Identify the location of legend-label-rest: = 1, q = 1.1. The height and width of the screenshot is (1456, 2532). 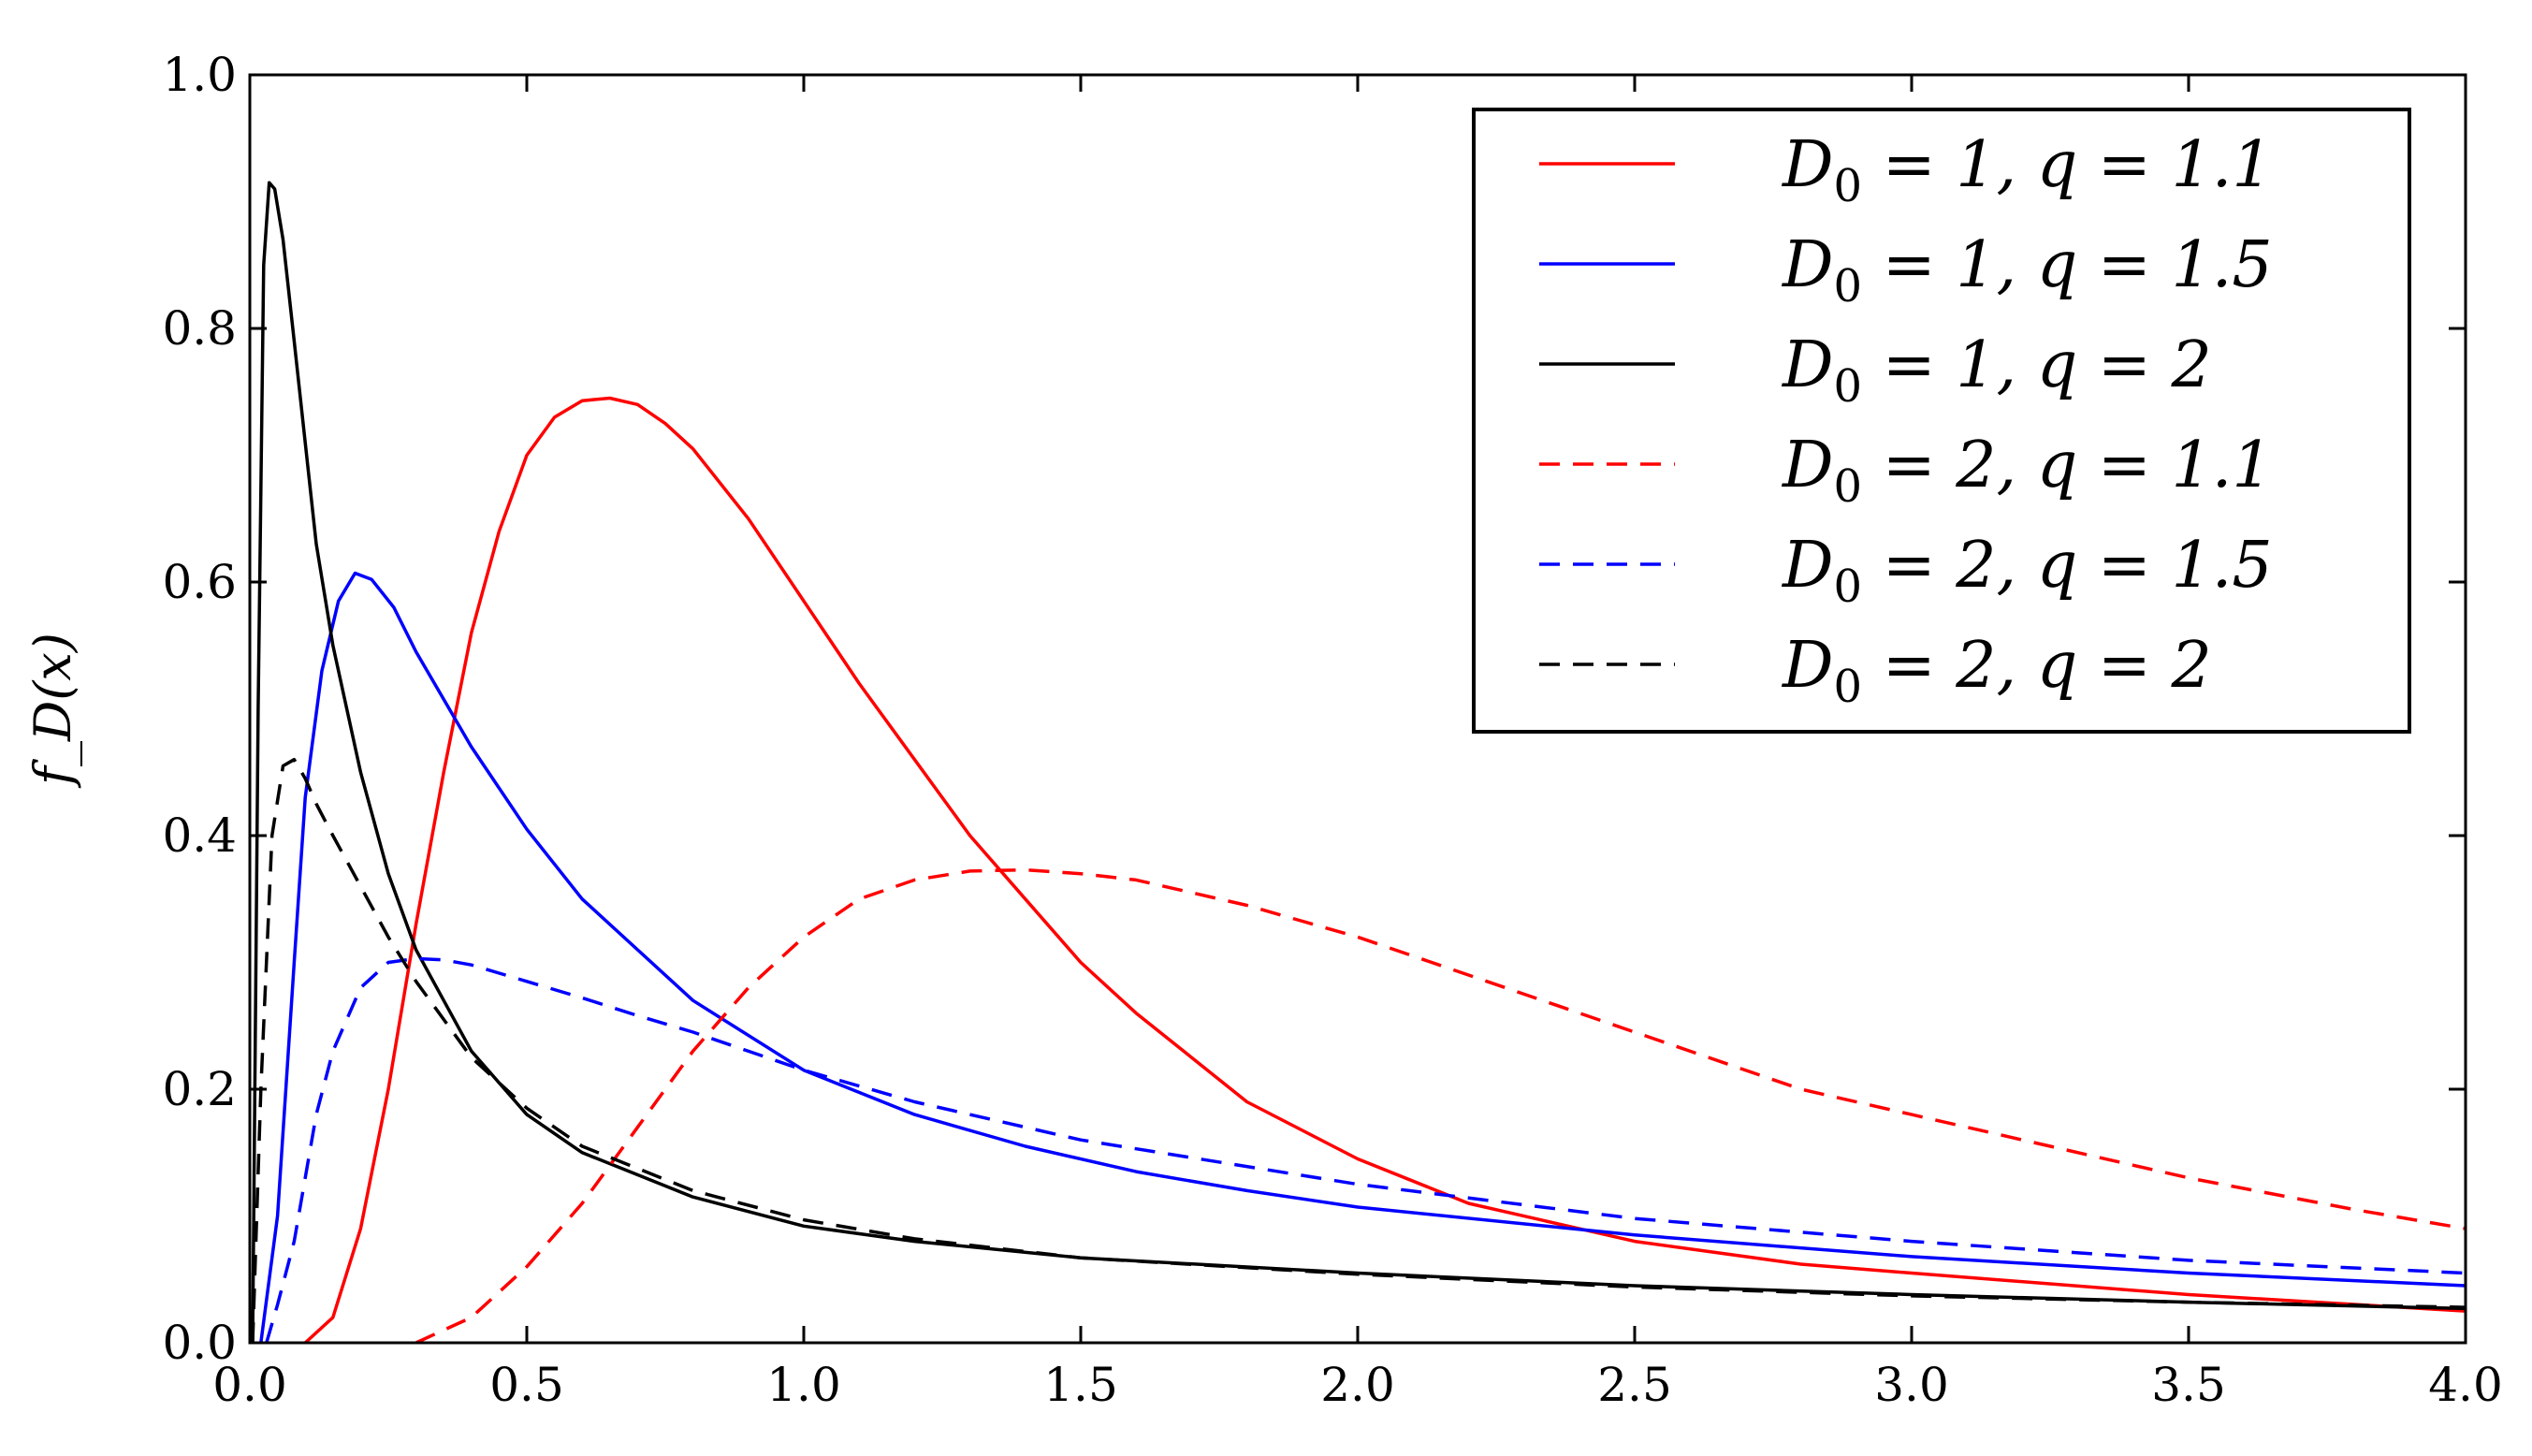
(2067, 165).